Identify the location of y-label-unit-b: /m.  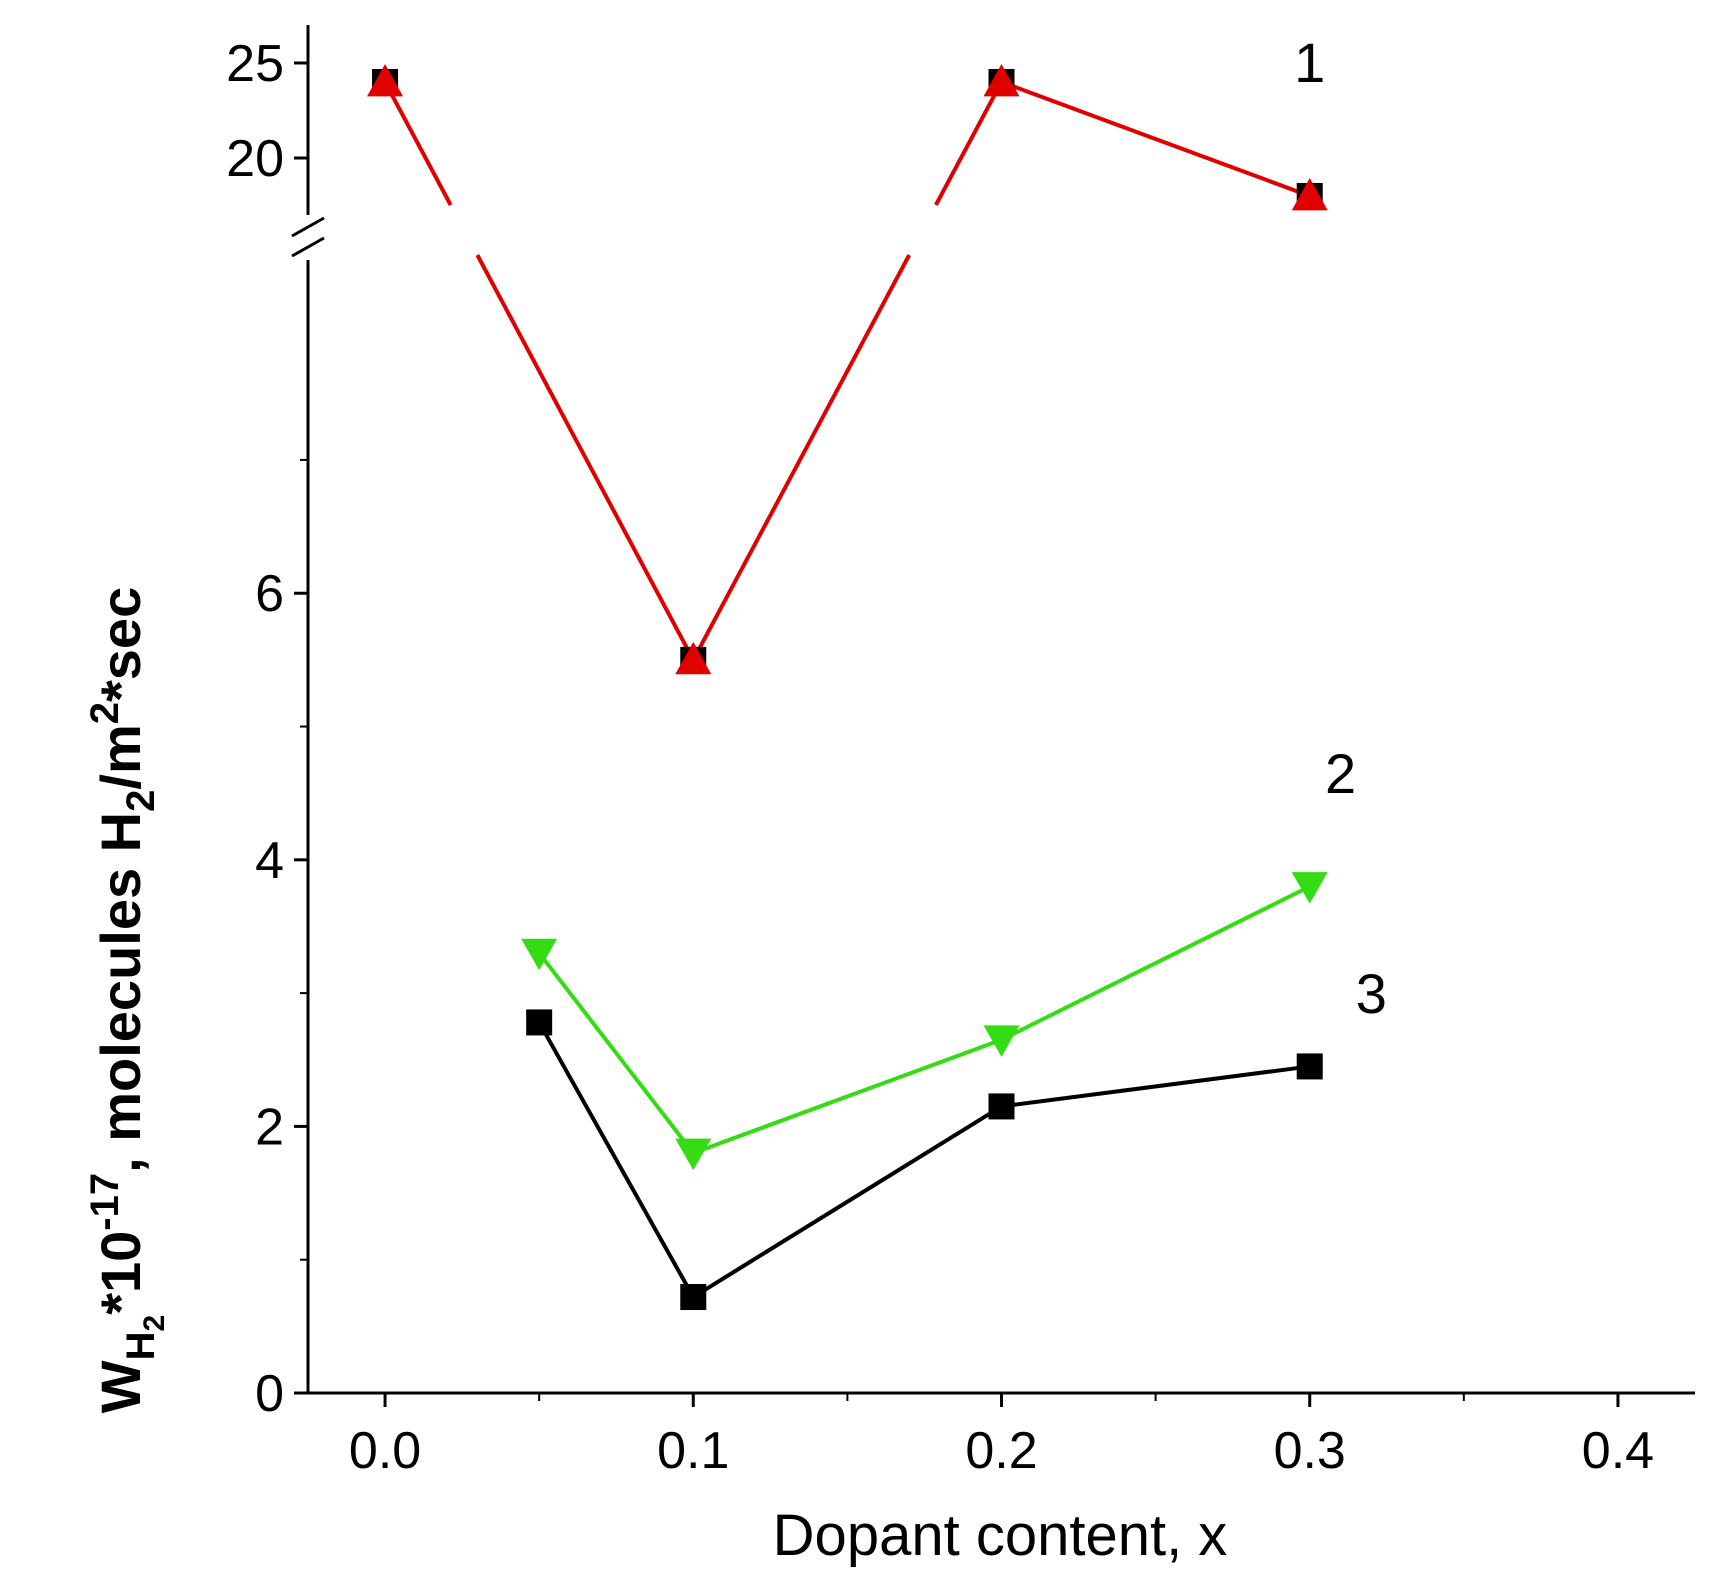
(120, 756).